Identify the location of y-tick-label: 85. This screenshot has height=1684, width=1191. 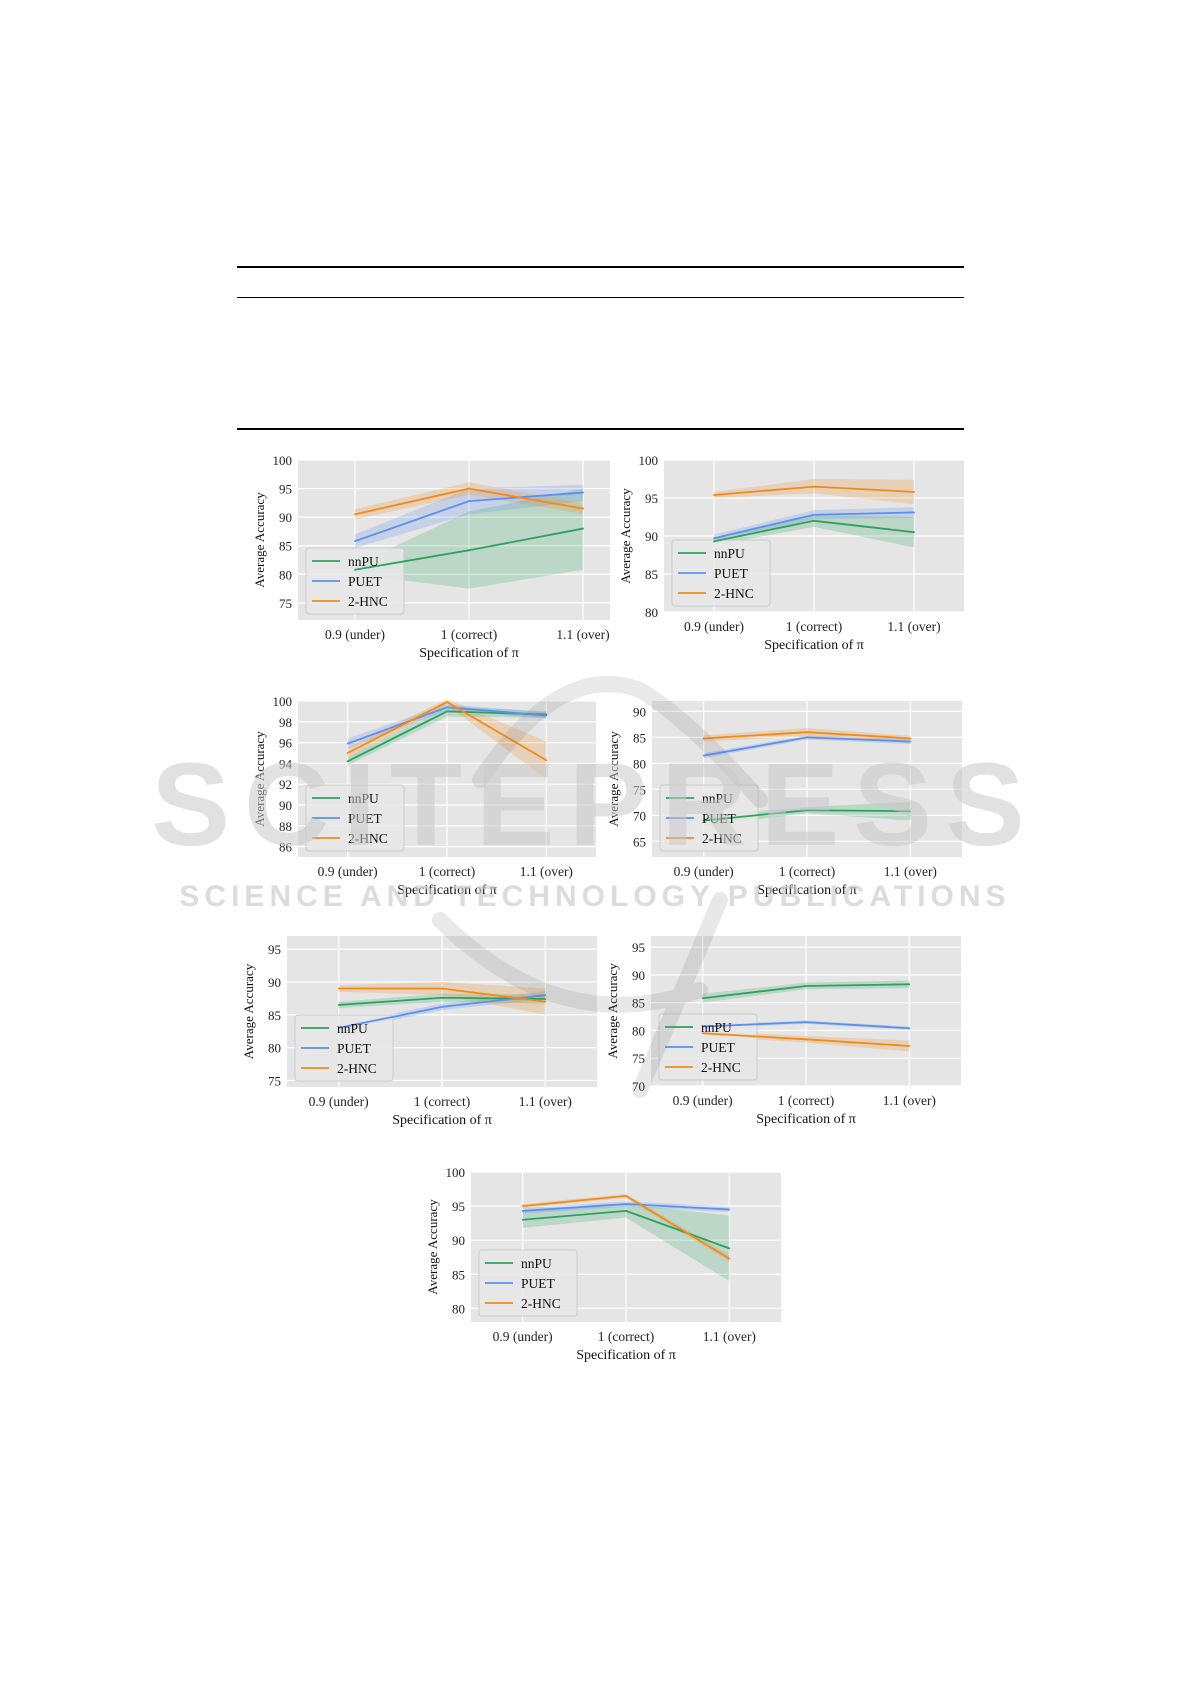
(638, 1003).